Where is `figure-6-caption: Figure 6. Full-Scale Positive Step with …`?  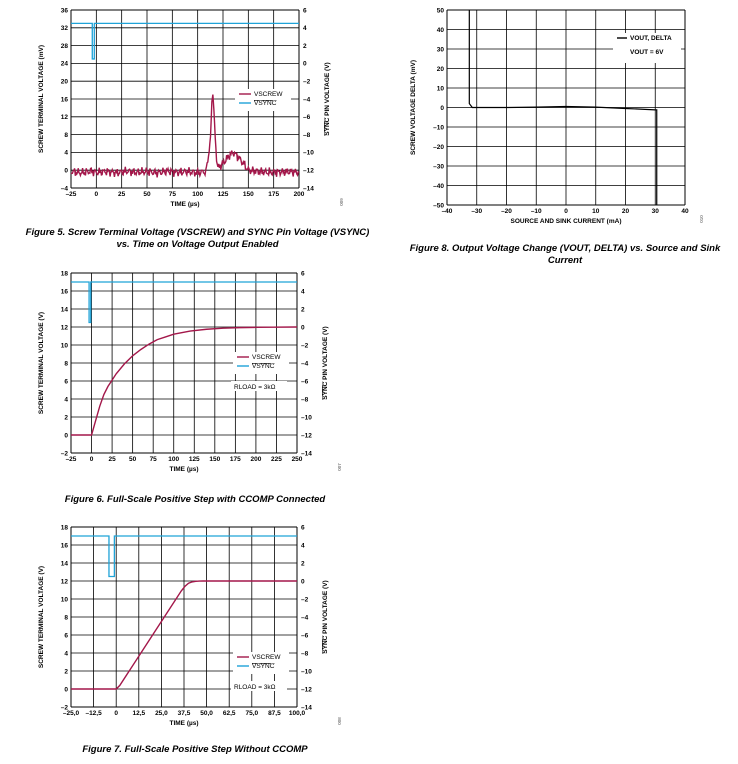
figure-6-caption: Figure 6. Full-Scale Positive Step with … is located at coordinates (195, 500).